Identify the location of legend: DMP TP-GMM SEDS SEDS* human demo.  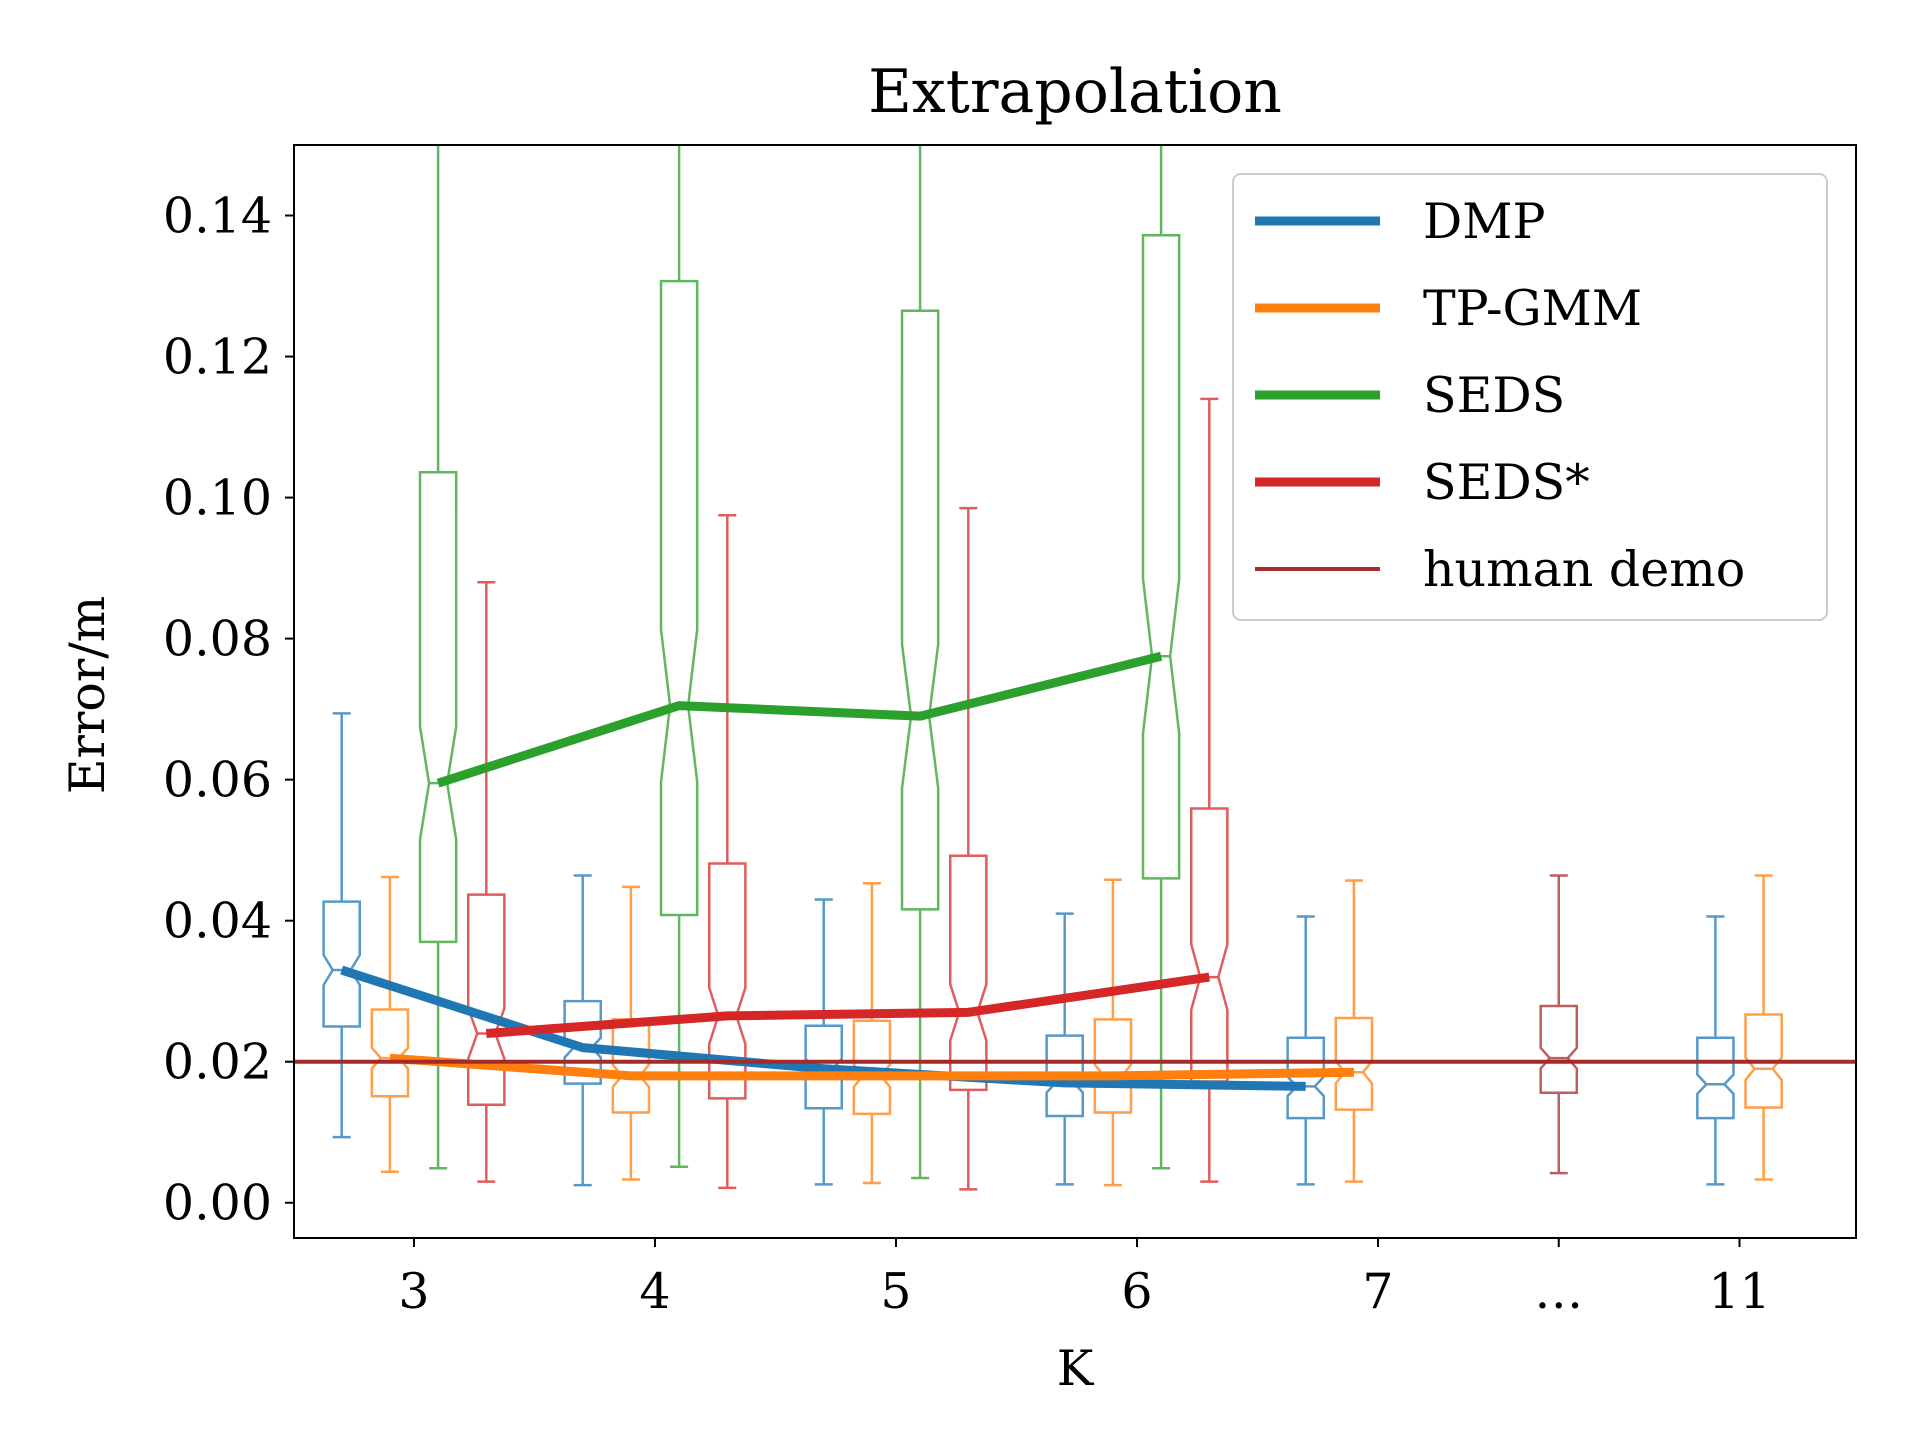
(1530, 397).